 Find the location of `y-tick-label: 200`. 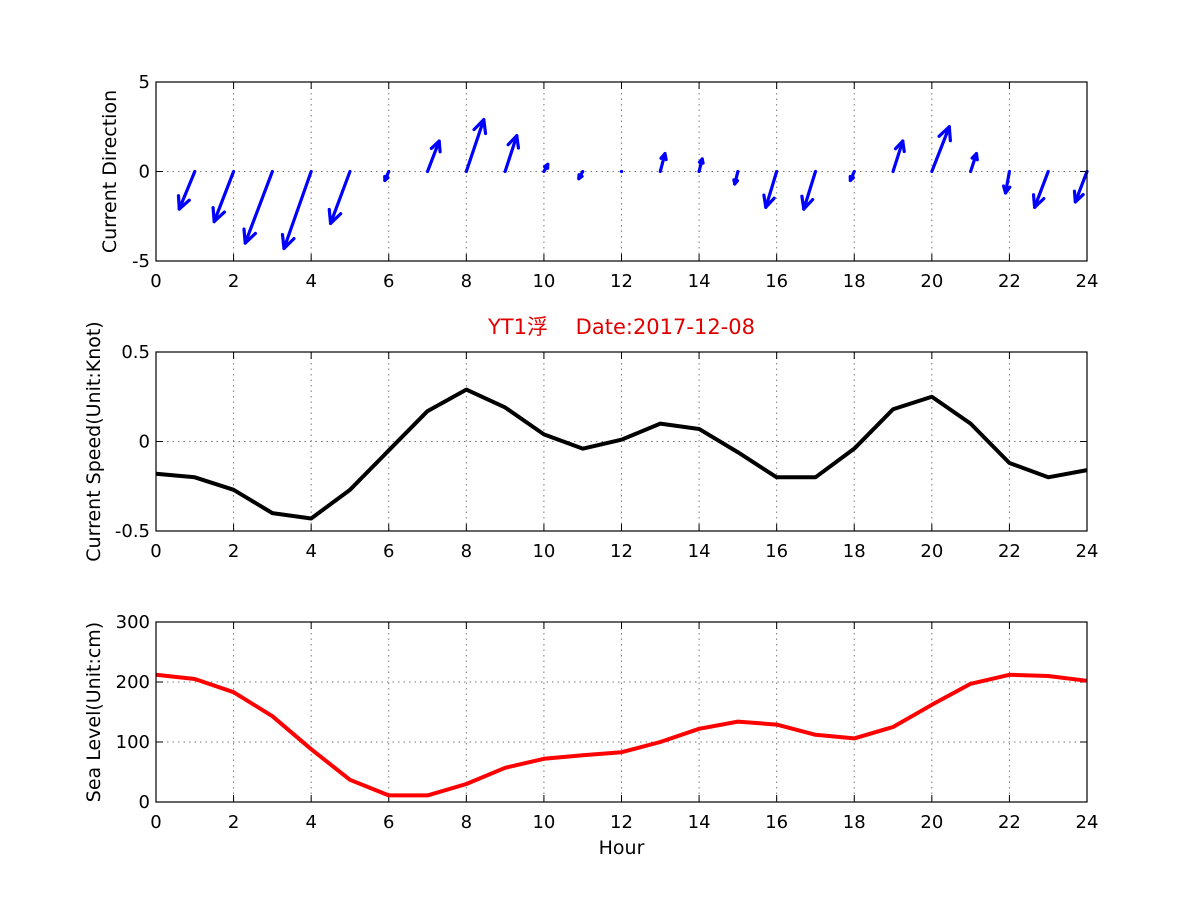

y-tick-label: 200 is located at coordinates (133, 682).